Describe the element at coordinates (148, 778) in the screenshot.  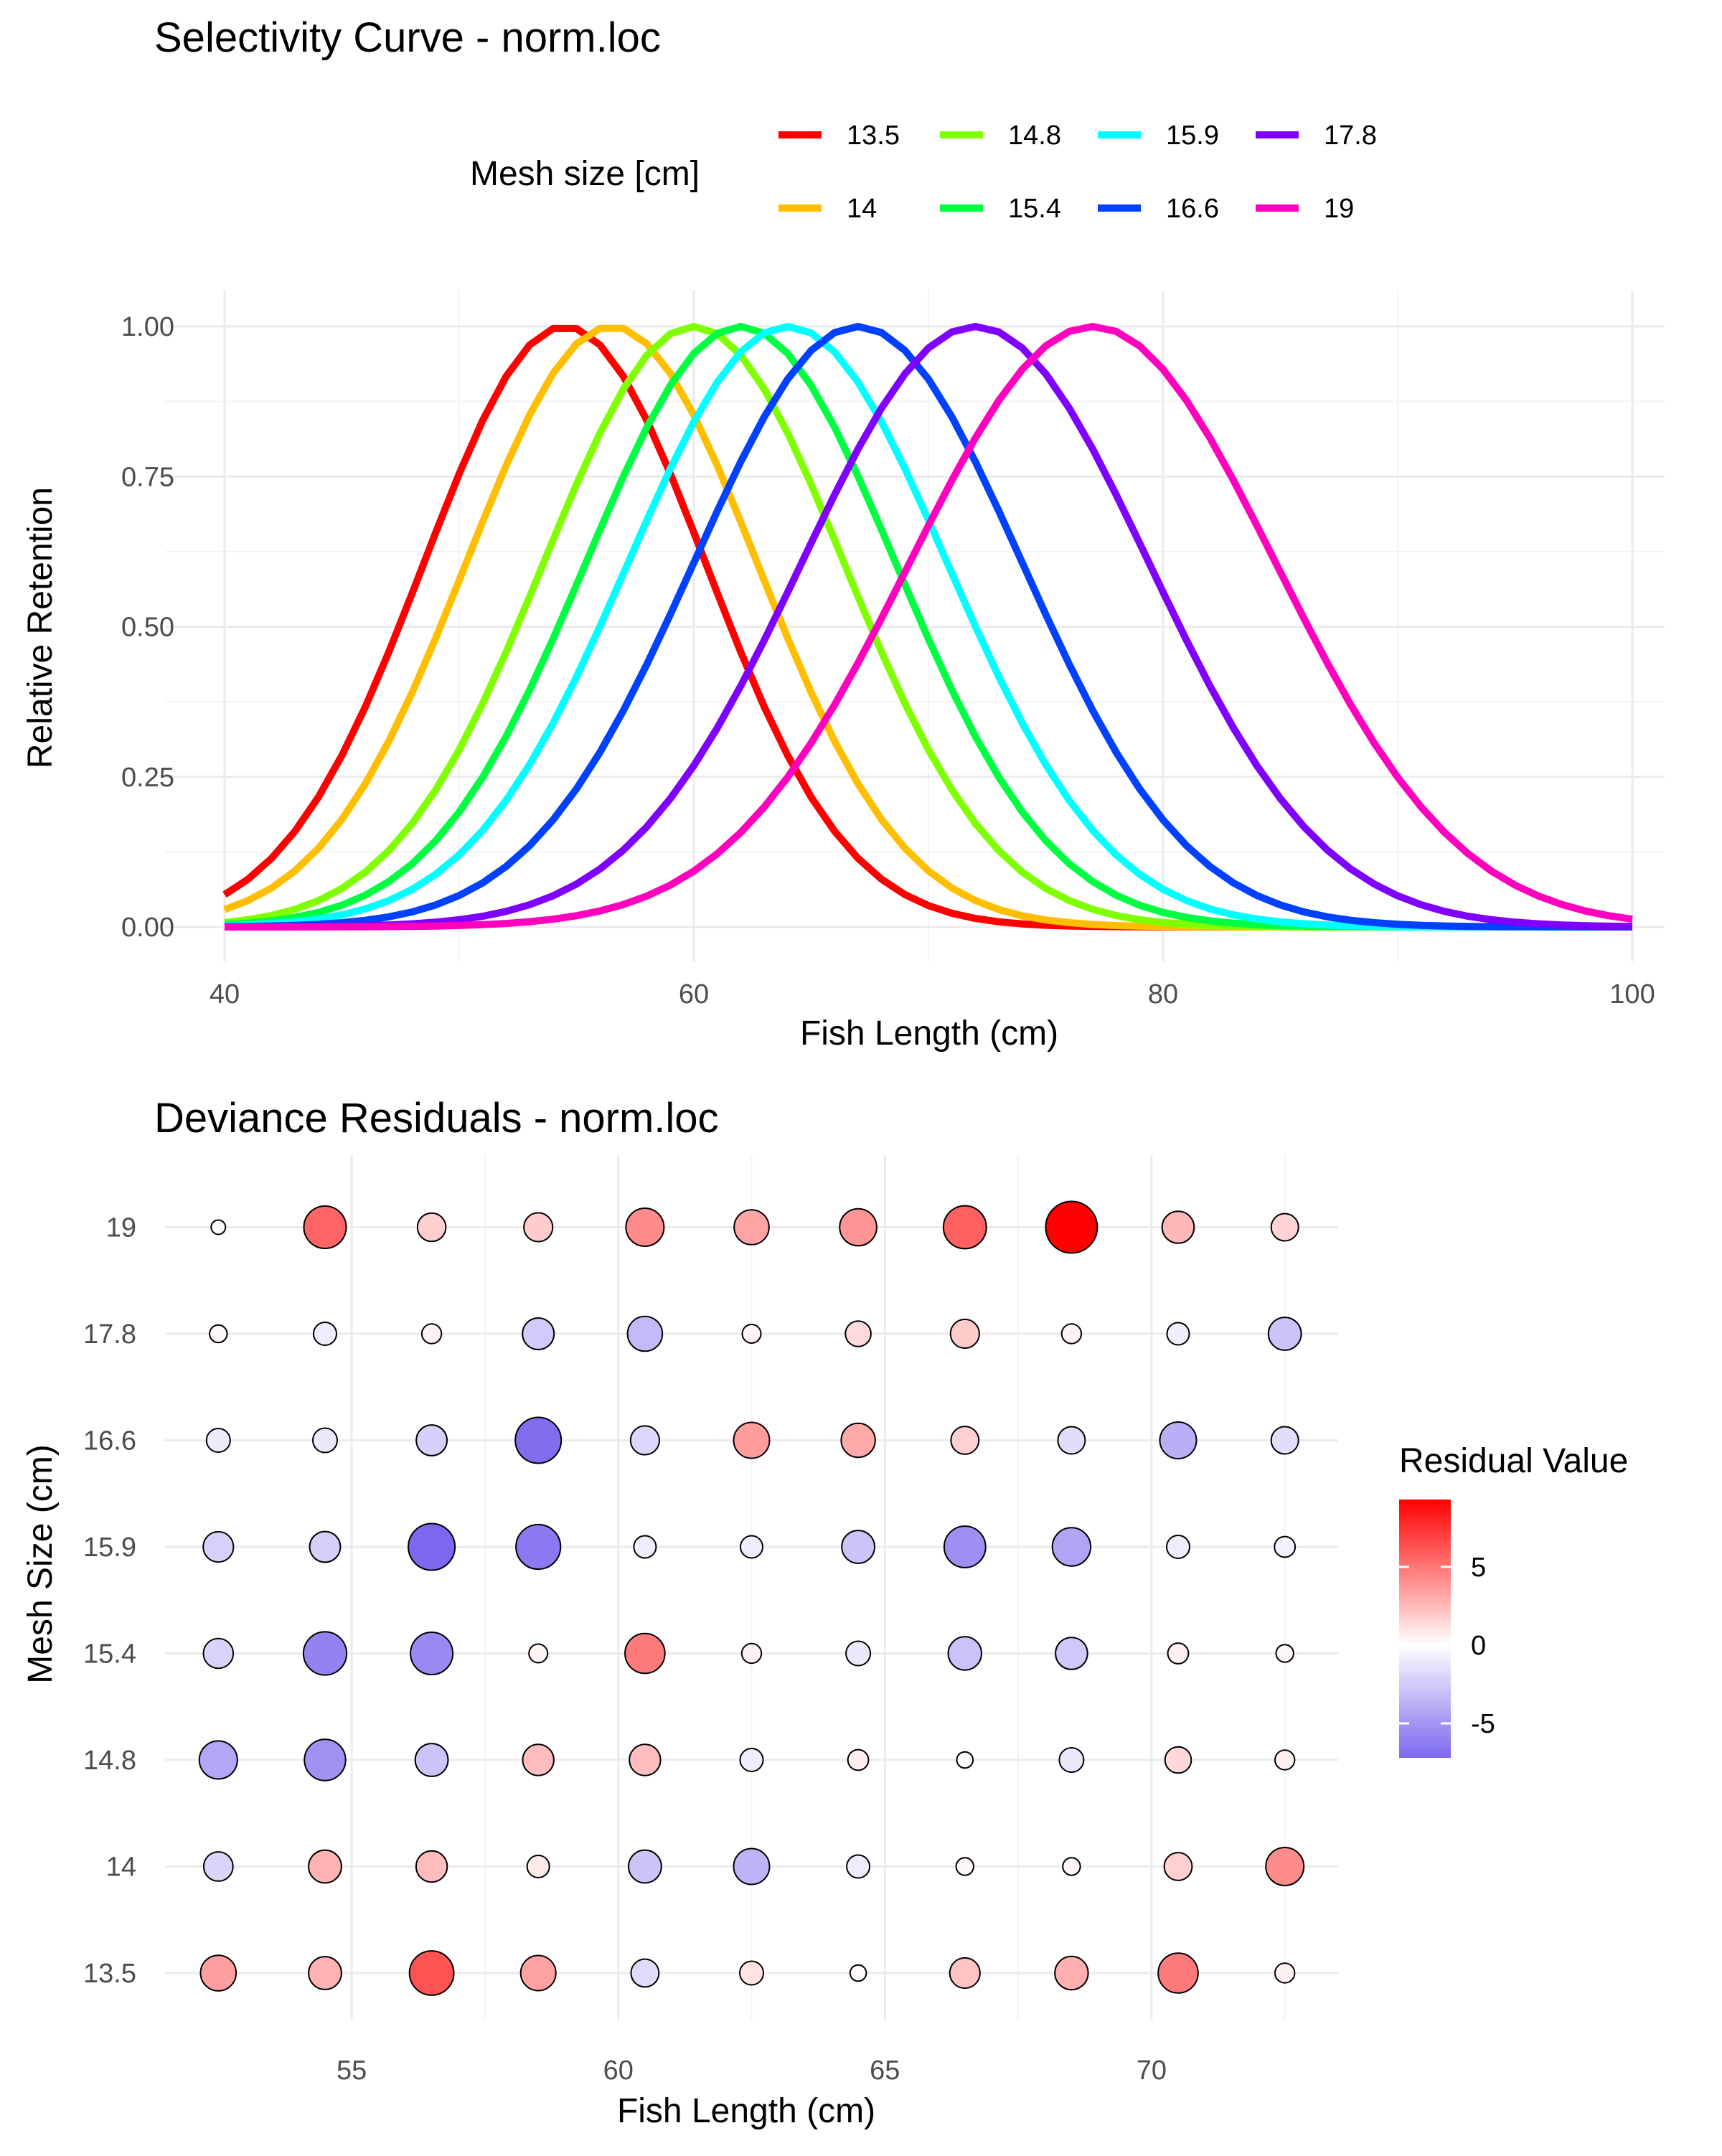
I see `y-tick-label: 0.25` at that location.